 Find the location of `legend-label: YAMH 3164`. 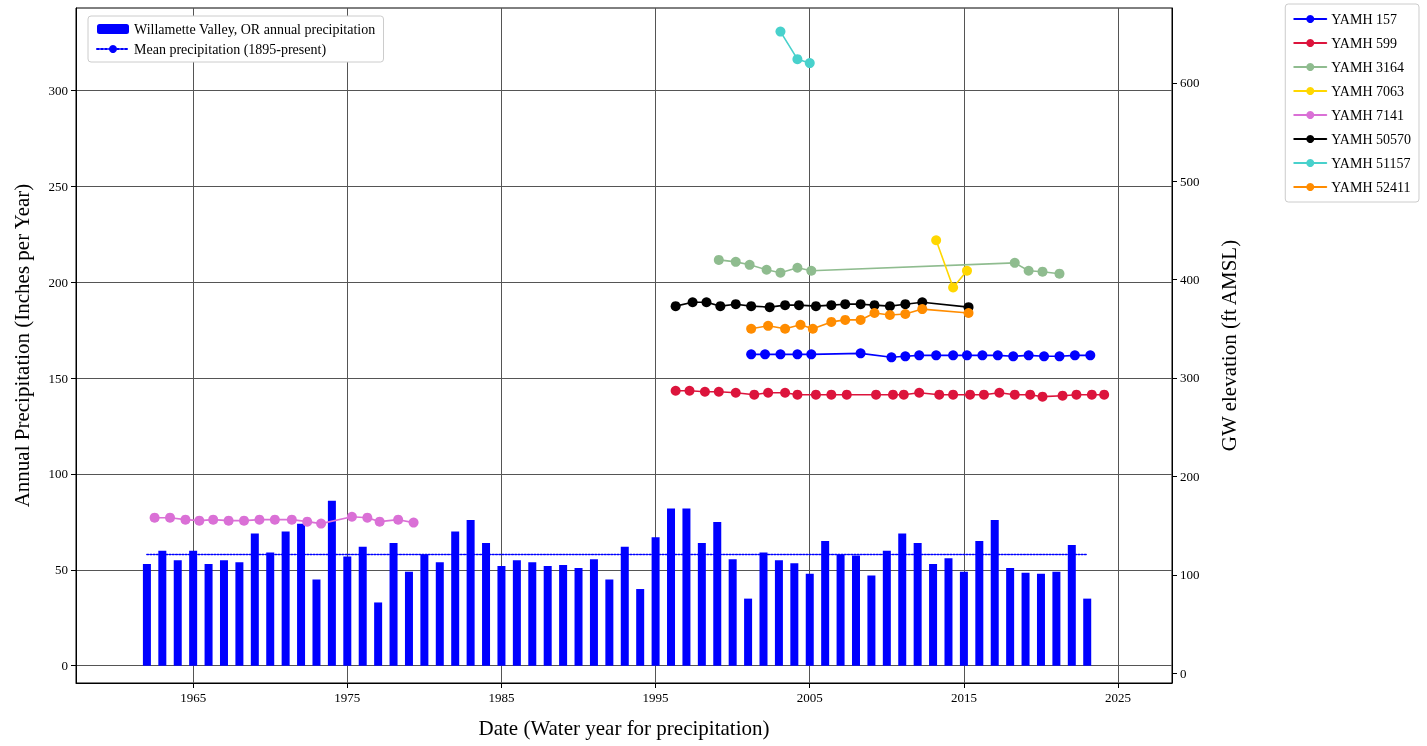

legend-label: YAMH 3164 is located at coordinates (1368, 67).